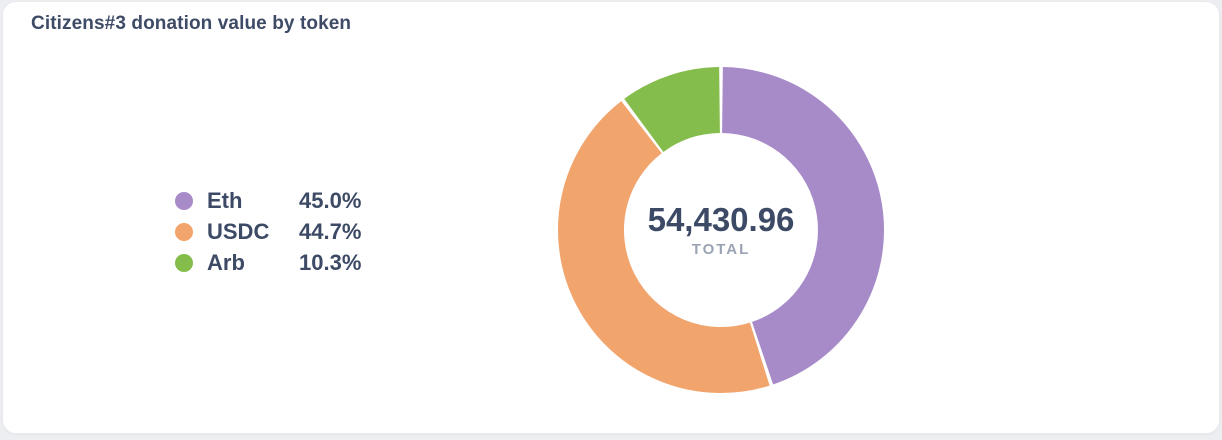 The height and width of the screenshot is (440, 1222). What do you see at coordinates (191, 23) in the screenshot?
I see `card-title: Citizens#3 donation value by token` at bounding box center [191, 23].